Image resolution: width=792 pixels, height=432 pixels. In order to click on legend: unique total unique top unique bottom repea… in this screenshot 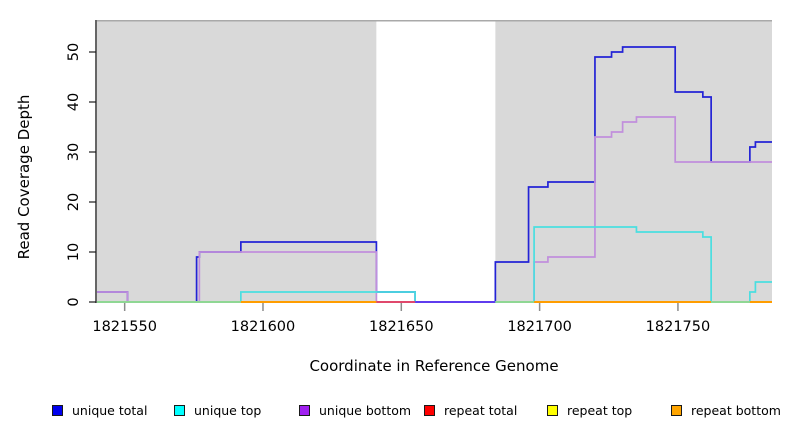, I will do `click(396, 411)`.